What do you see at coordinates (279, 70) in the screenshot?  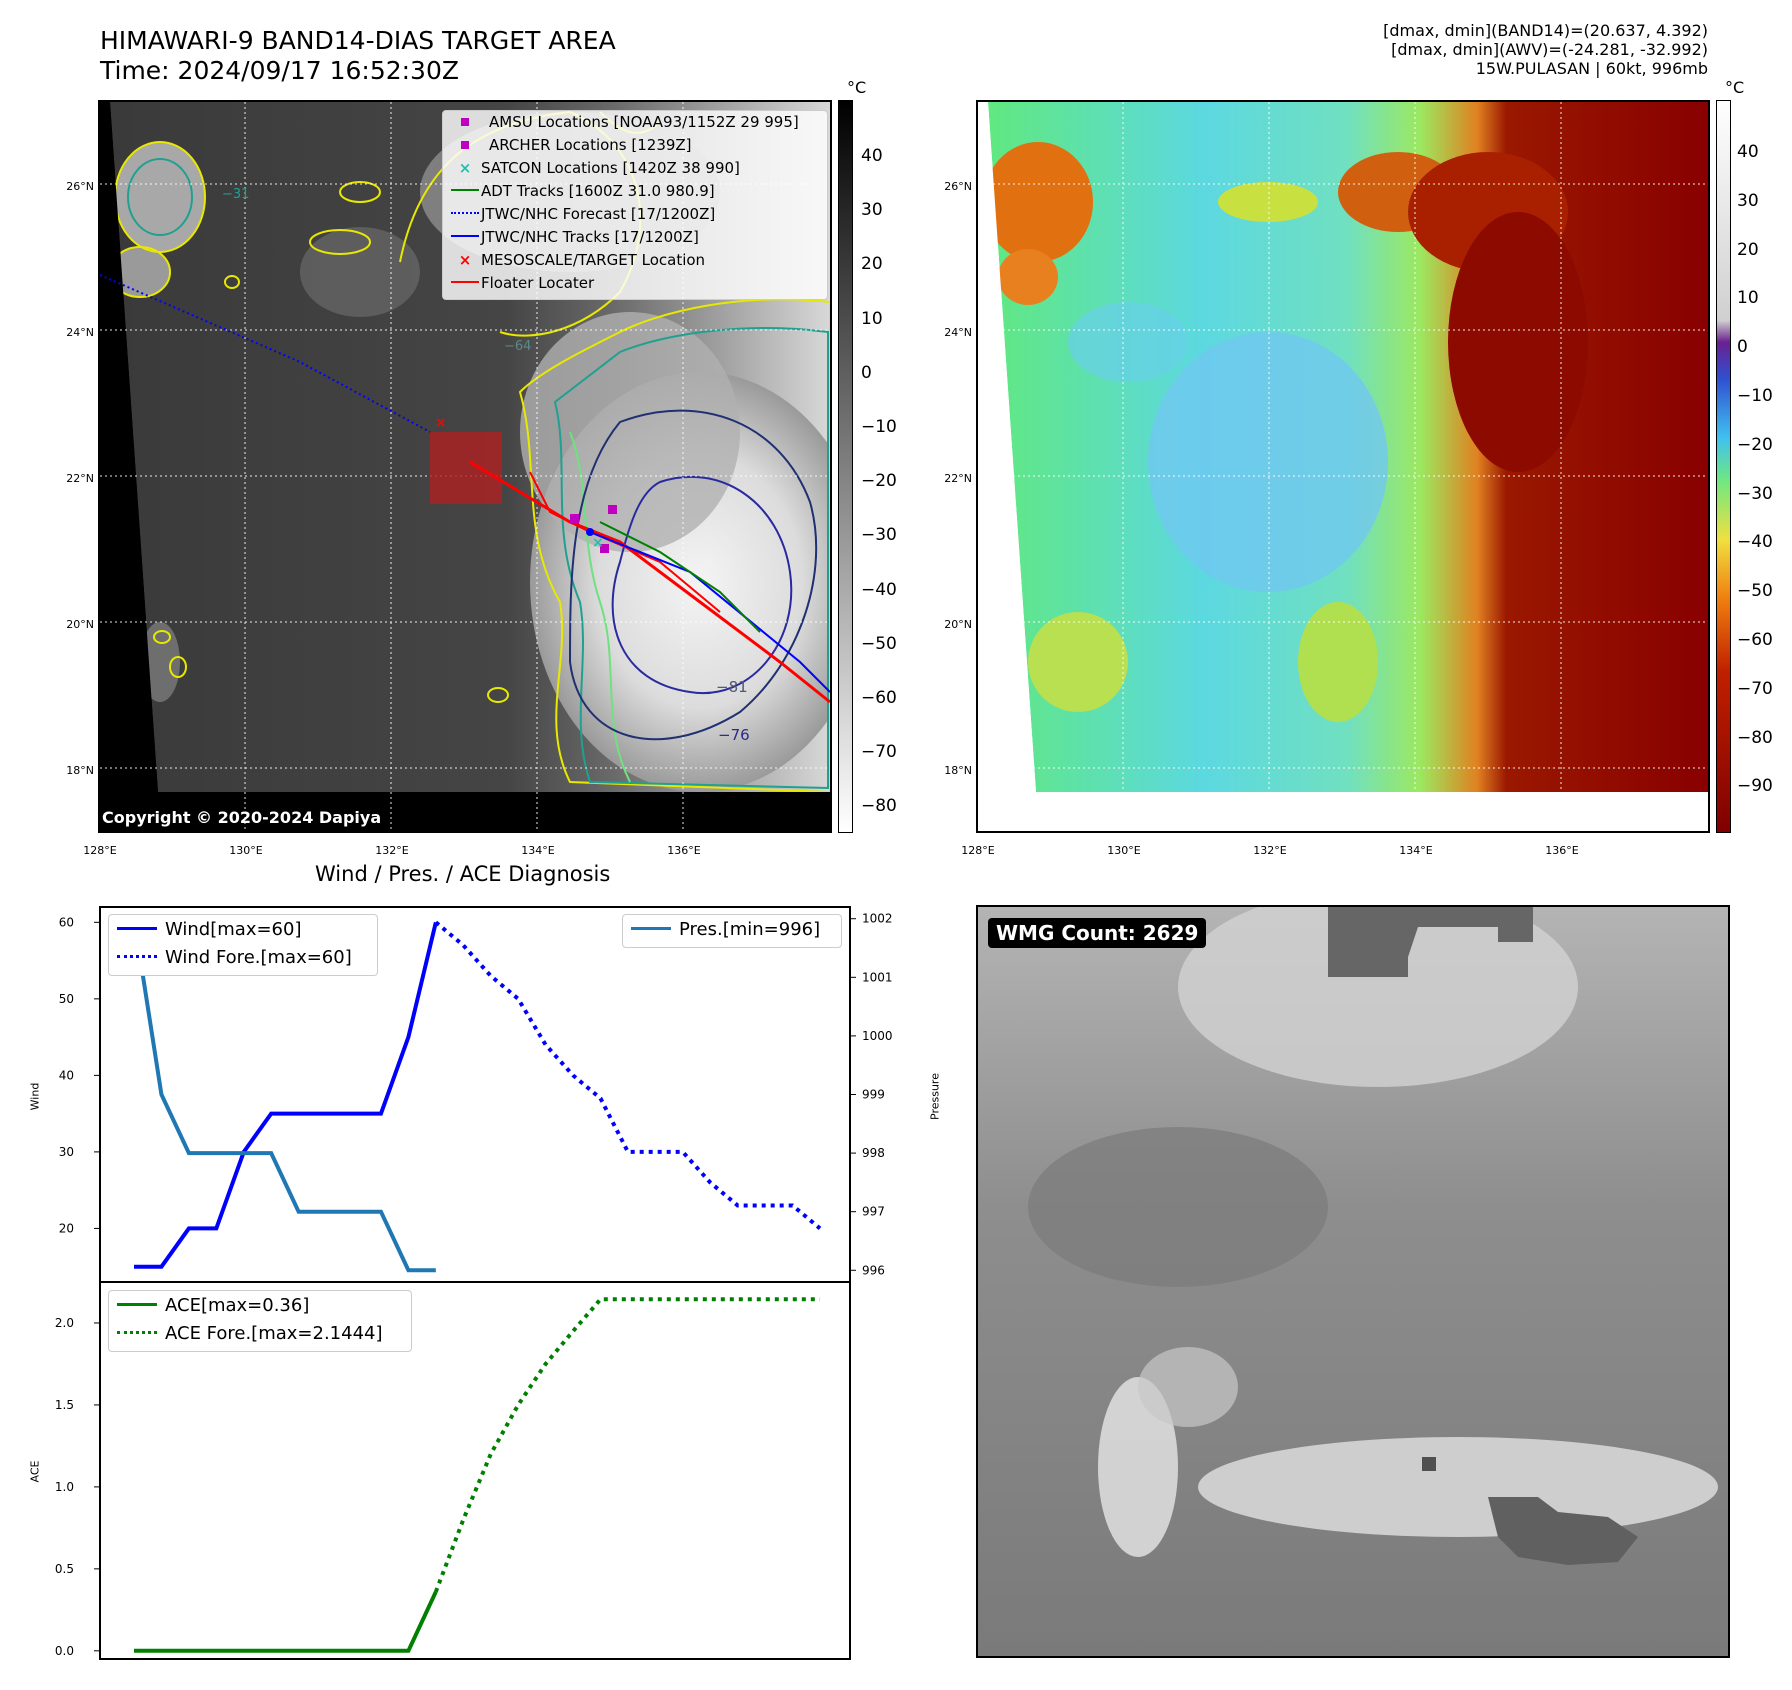 I see `figure-time: Time: 2024/09/17 16:52:30Z` at bounding box center [279, 70].